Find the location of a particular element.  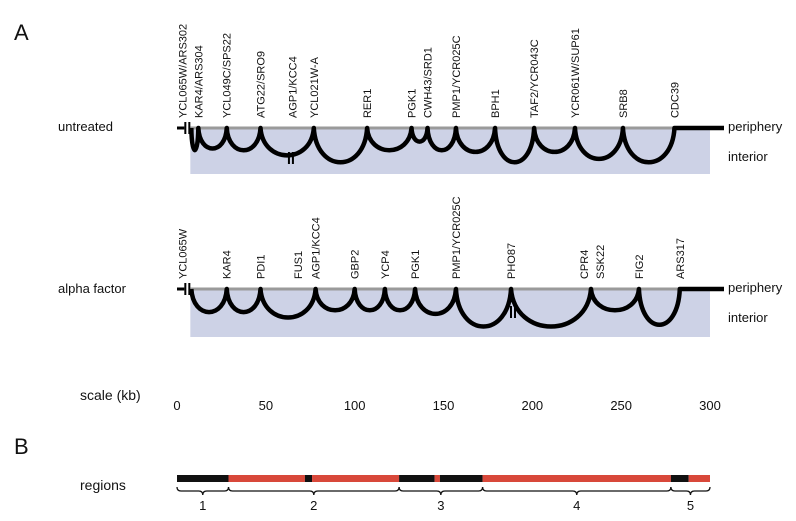

gene-label: PHO87 is located at coordinates (512, 261).